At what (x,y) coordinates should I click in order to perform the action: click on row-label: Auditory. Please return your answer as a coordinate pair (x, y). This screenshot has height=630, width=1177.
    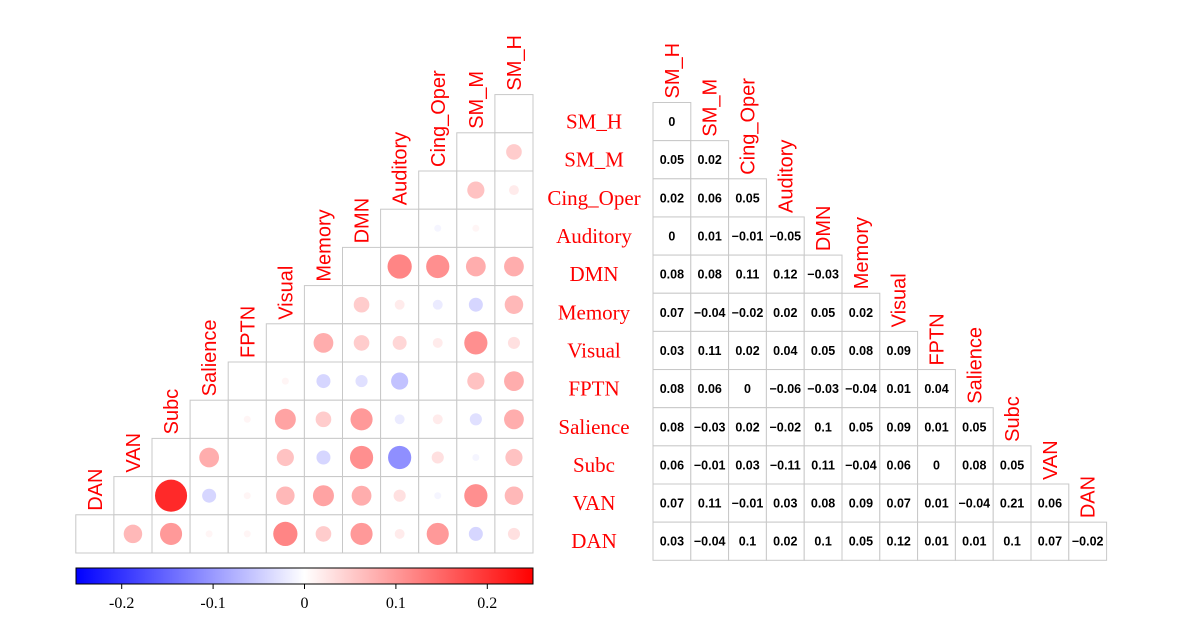
    Looking at the image, I should click on (594, 236).